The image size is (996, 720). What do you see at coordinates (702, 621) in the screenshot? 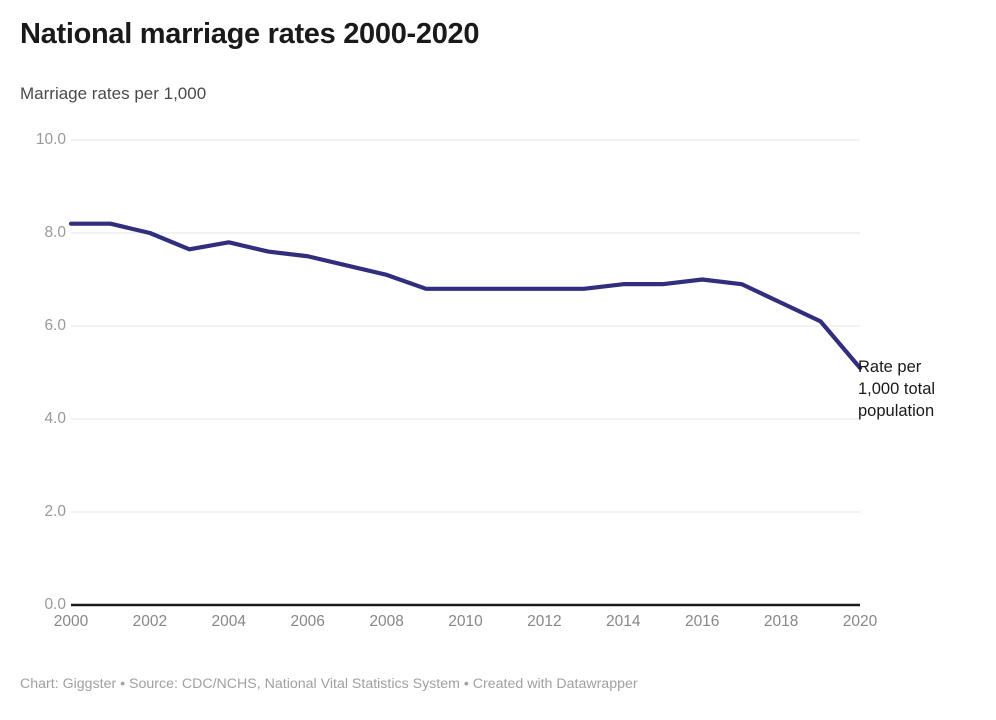
I see `x-axis-tick-label: 2016` at bounding box center [702, 621].